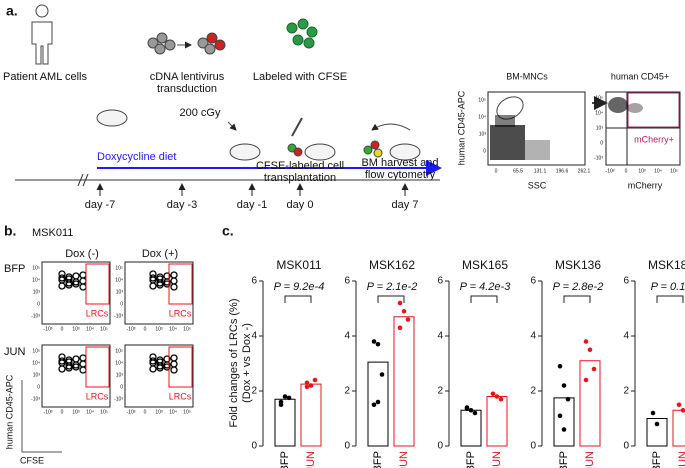 This screenshot has width=685, height=468. What do you see at coordinates (252, 205) in the screenshot?
I see `day-label: day -1` at bounding box center [252, 205].